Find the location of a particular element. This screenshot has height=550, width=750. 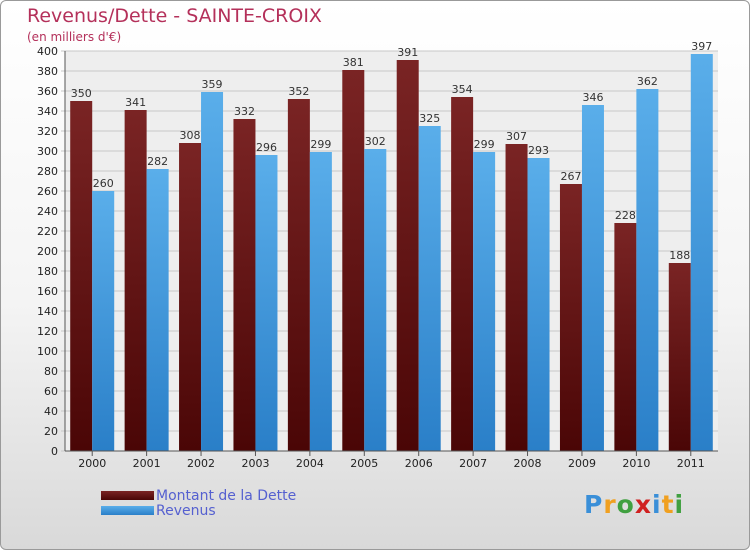

bar-debt-2007 is located at coordinates (462, 274).